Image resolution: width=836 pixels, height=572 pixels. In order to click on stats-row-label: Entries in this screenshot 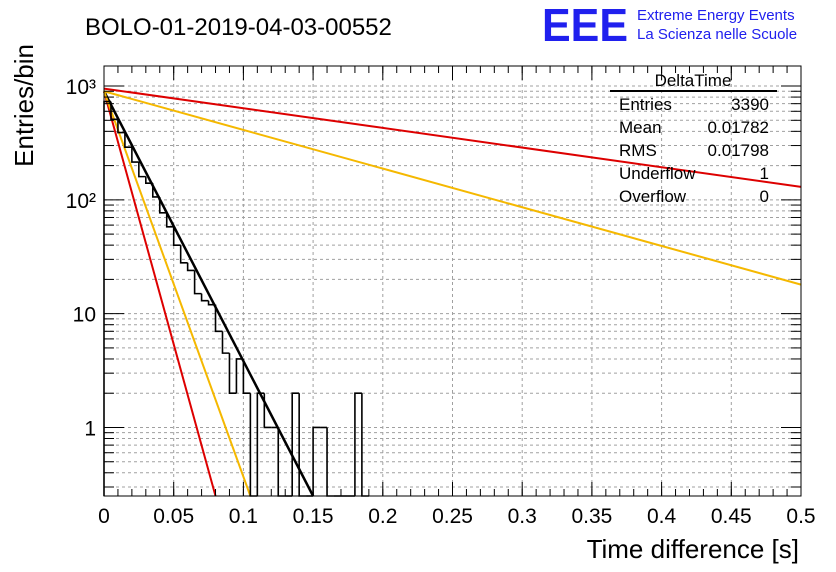, I will do `click(645, 104)`.